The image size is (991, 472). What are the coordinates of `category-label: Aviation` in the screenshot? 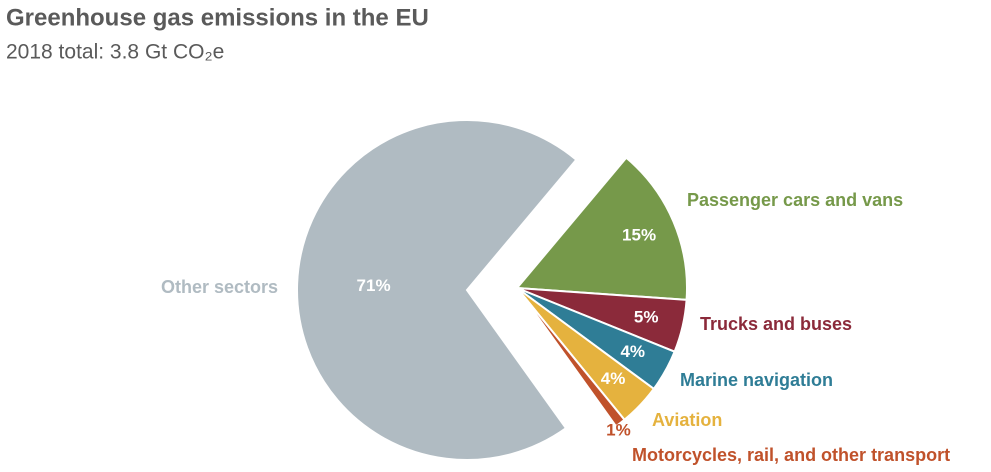 It's located at (687, 420).